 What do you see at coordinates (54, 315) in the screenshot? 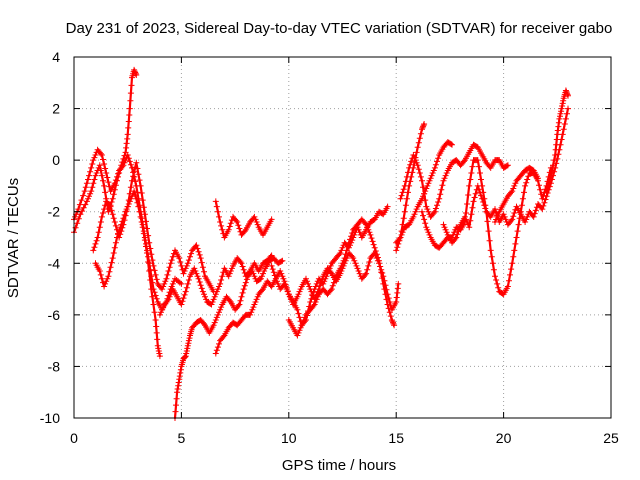
I see `y-tick-label: -6` at bounding box center [54, 315].